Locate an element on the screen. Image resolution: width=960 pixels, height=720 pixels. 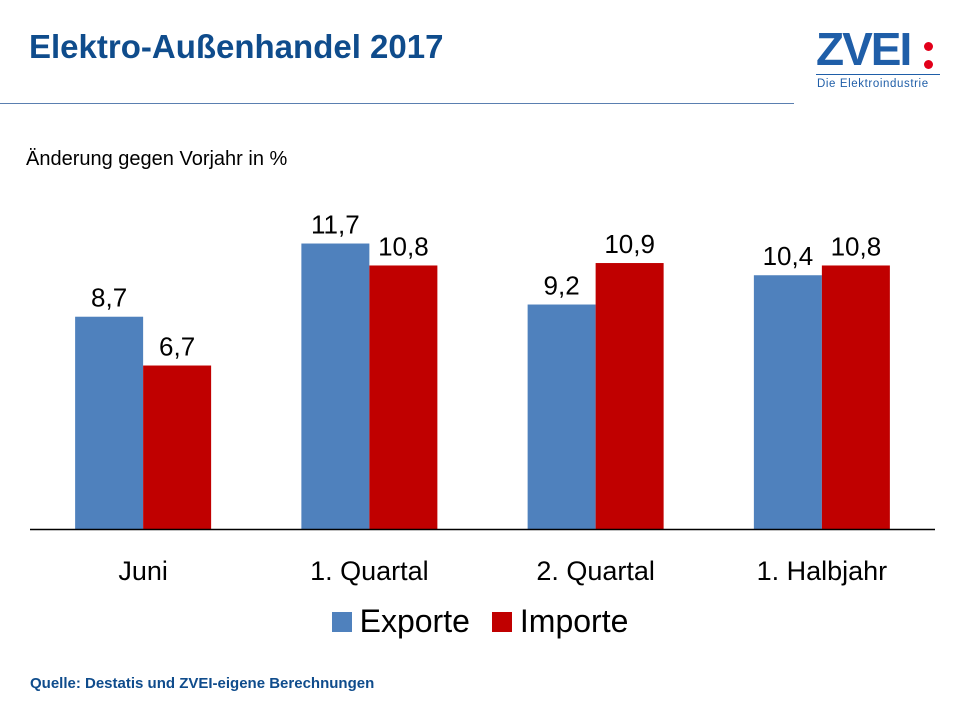
data-label-exporte-1: 11,7 is located at coordinates (335, 225).